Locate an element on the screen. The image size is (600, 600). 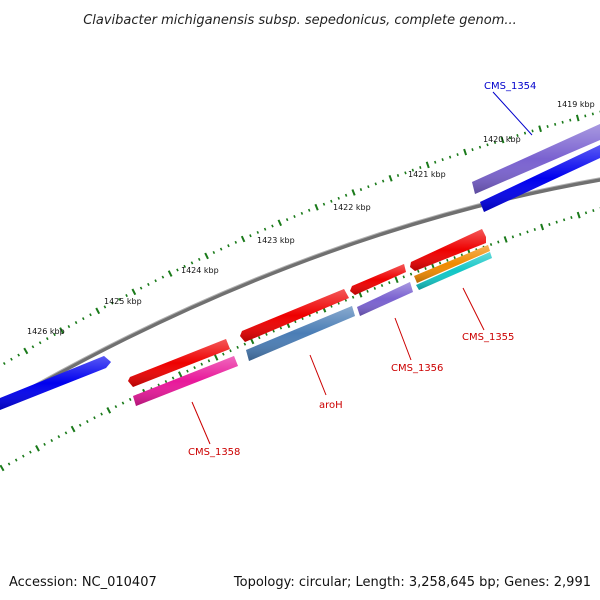
kbp-label-1419: 1419 kbp is located at coordinates (576, 104).